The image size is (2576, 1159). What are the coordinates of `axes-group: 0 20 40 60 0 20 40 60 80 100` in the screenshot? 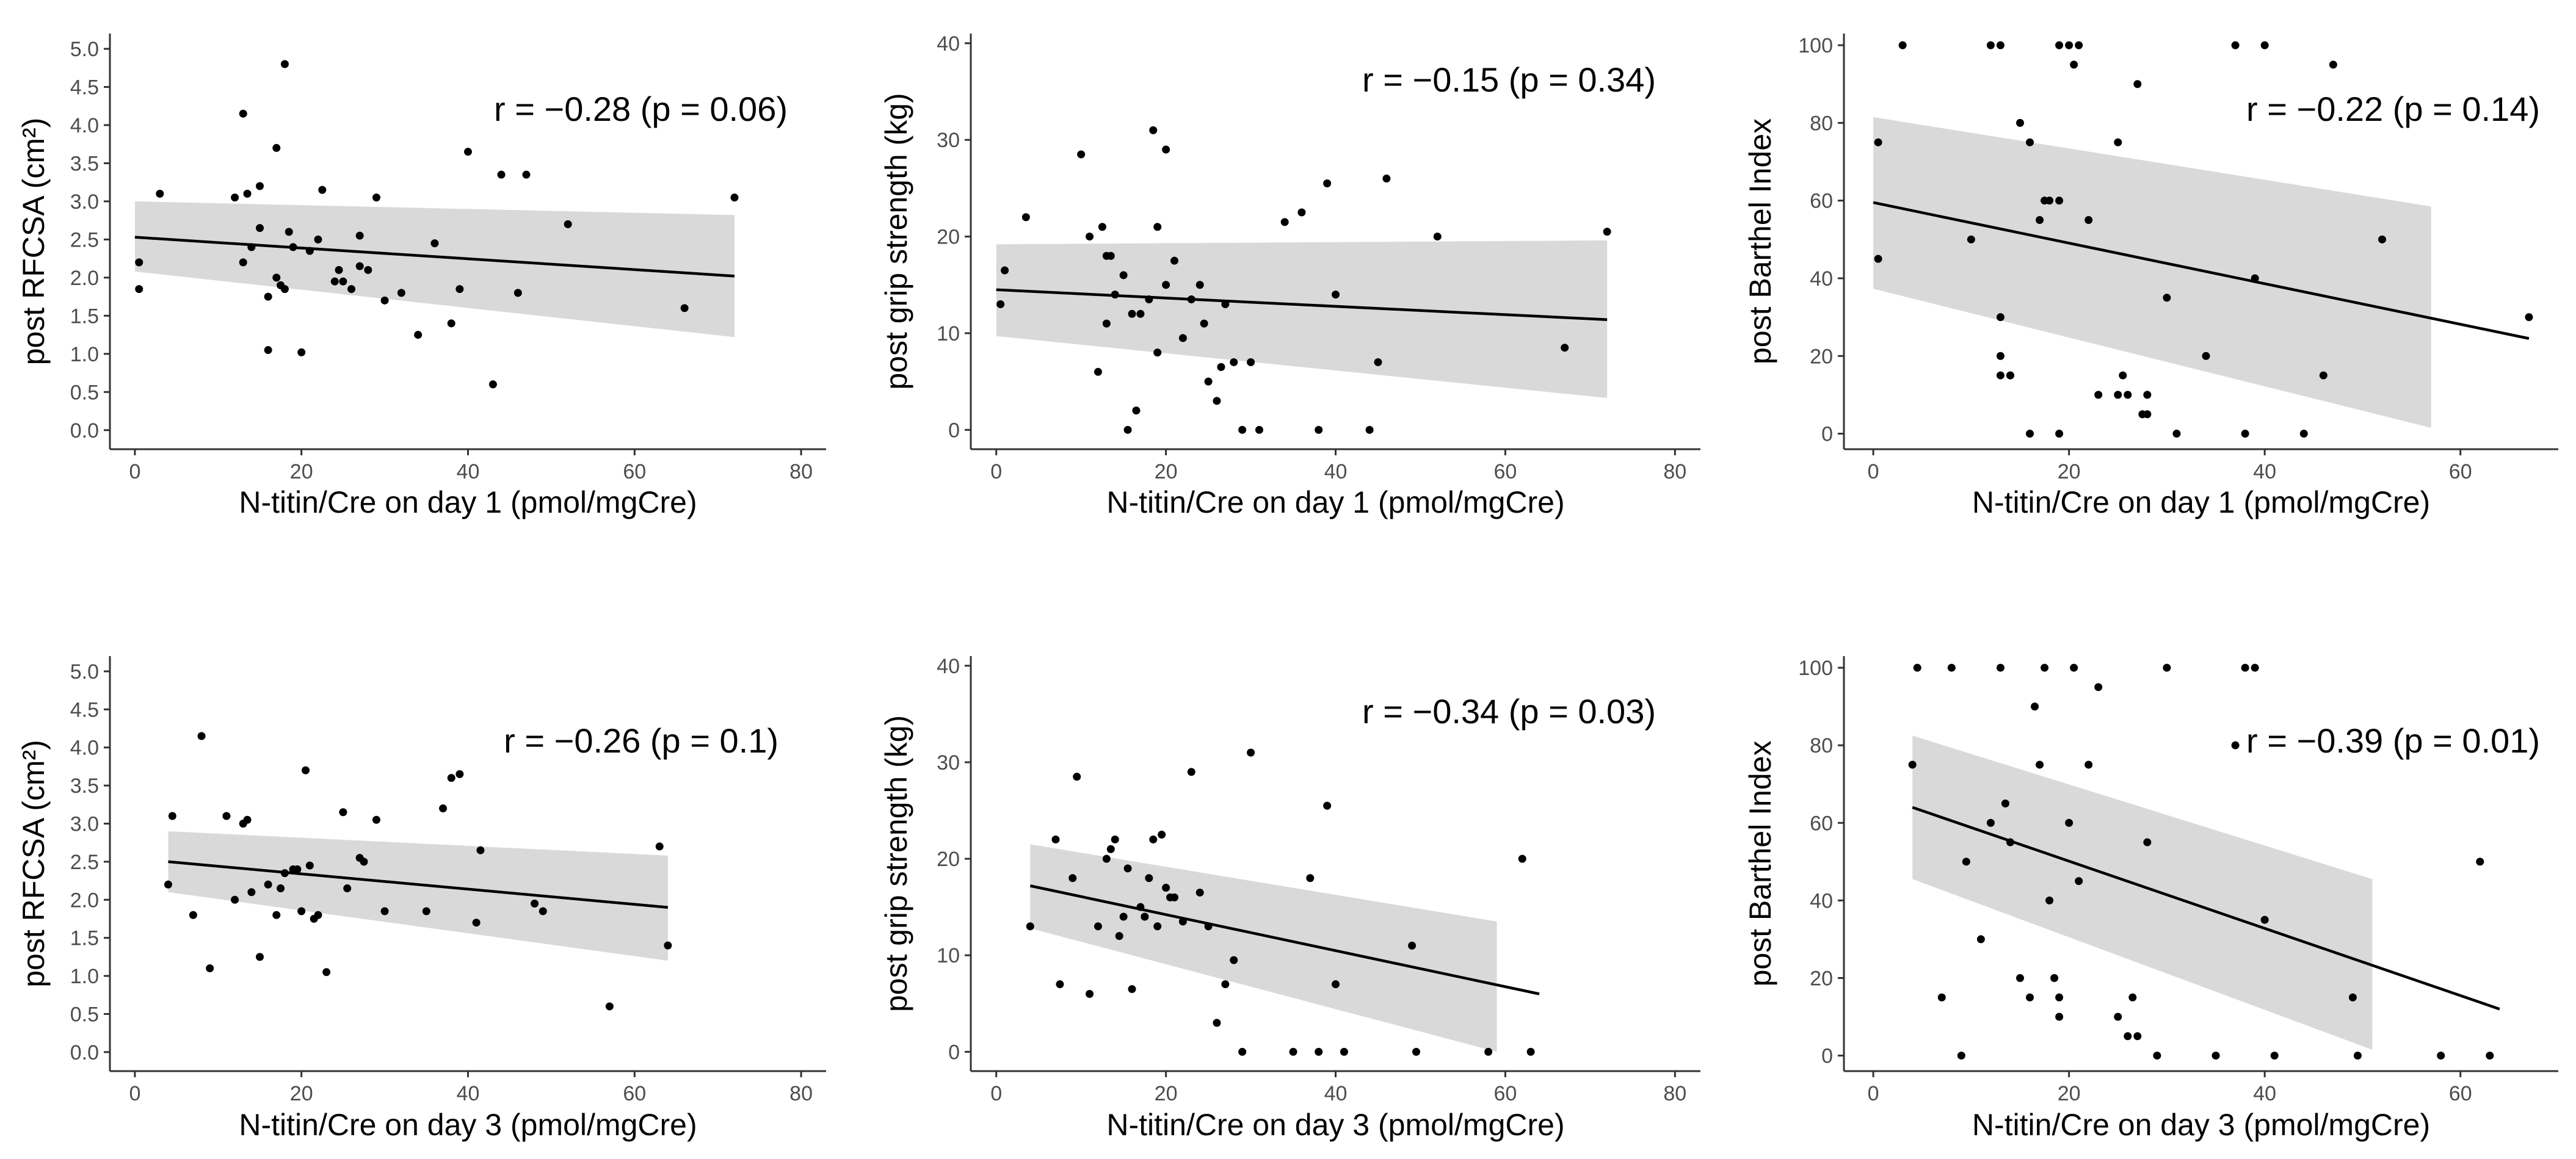 It's located at (2178, 258).